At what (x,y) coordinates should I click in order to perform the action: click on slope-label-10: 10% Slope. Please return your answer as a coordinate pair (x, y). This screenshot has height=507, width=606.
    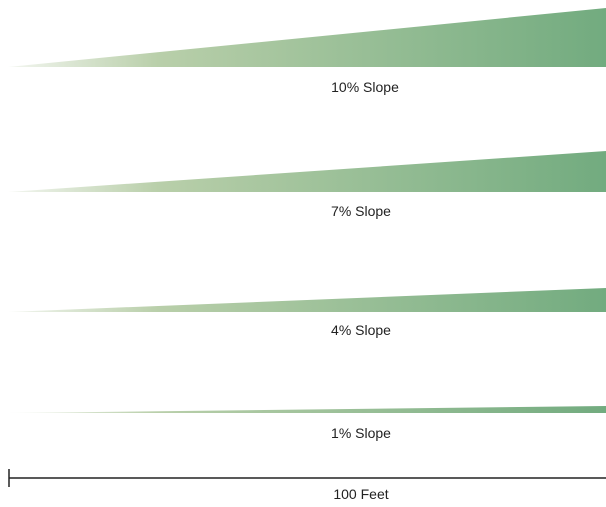
    Looking at the image, I should click on (365, 87).